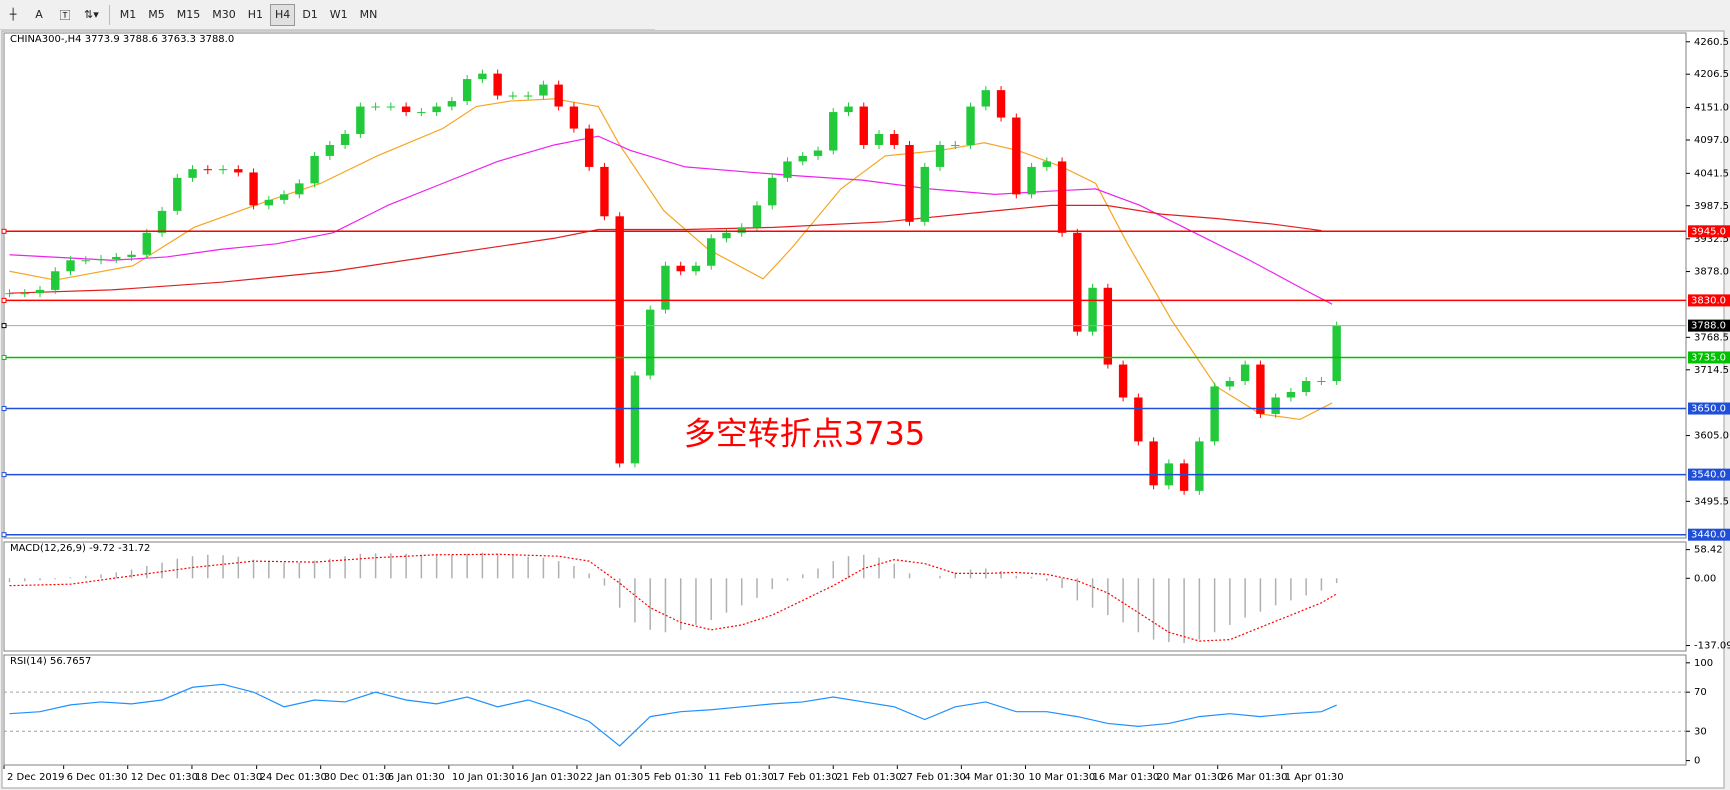 This screenshot has height=790, width=1730. What do you see at coordinates (483, 777) in the screenshot?
I see `x-tick-label: 10 Jan 01:30` at bounding box center [483, 777].